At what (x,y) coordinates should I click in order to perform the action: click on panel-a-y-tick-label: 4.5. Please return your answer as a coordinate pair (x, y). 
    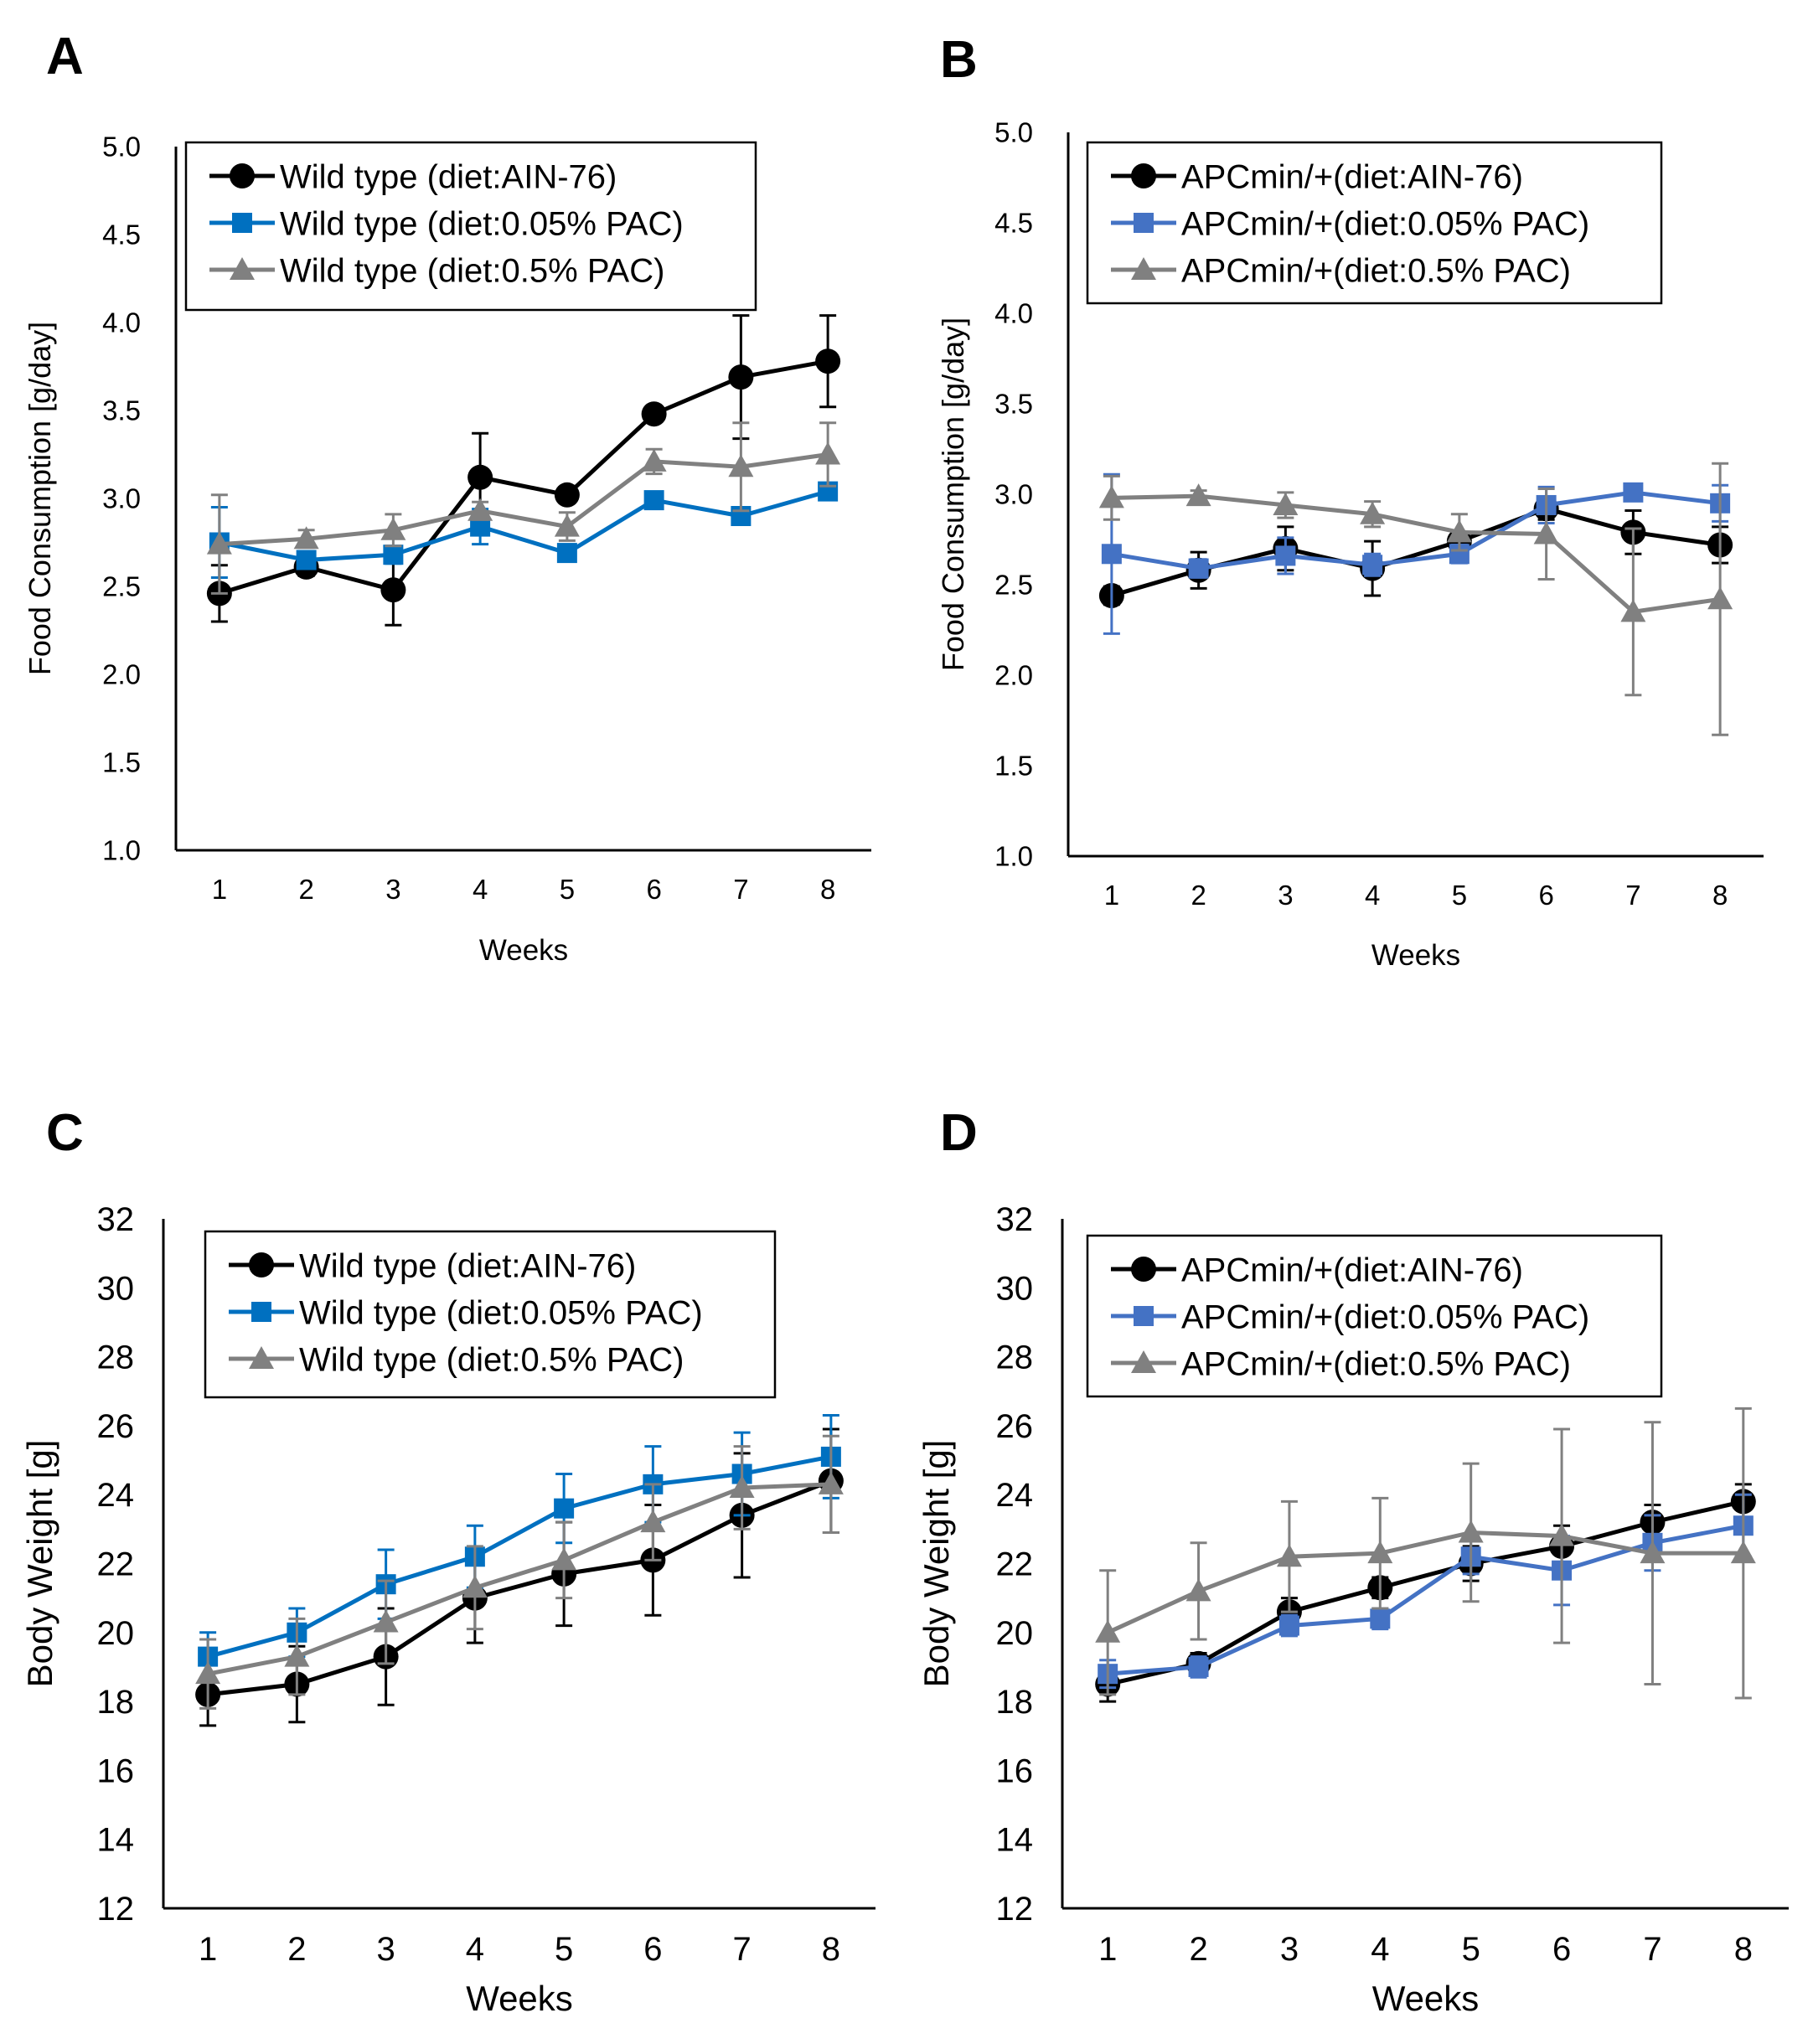
    Looking at the image, I should click on (121, 235).